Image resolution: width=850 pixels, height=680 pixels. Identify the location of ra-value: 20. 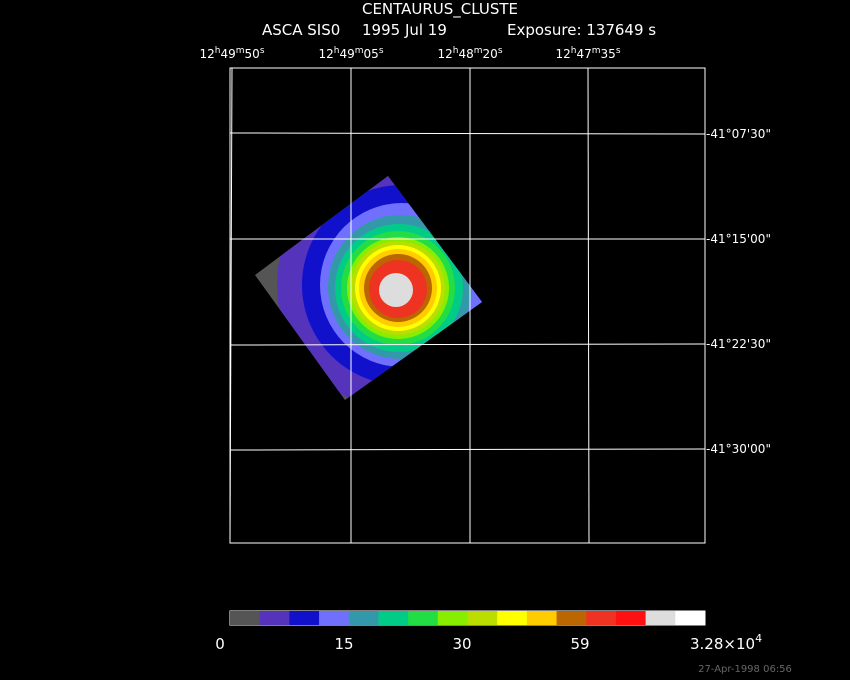
(490, 54).